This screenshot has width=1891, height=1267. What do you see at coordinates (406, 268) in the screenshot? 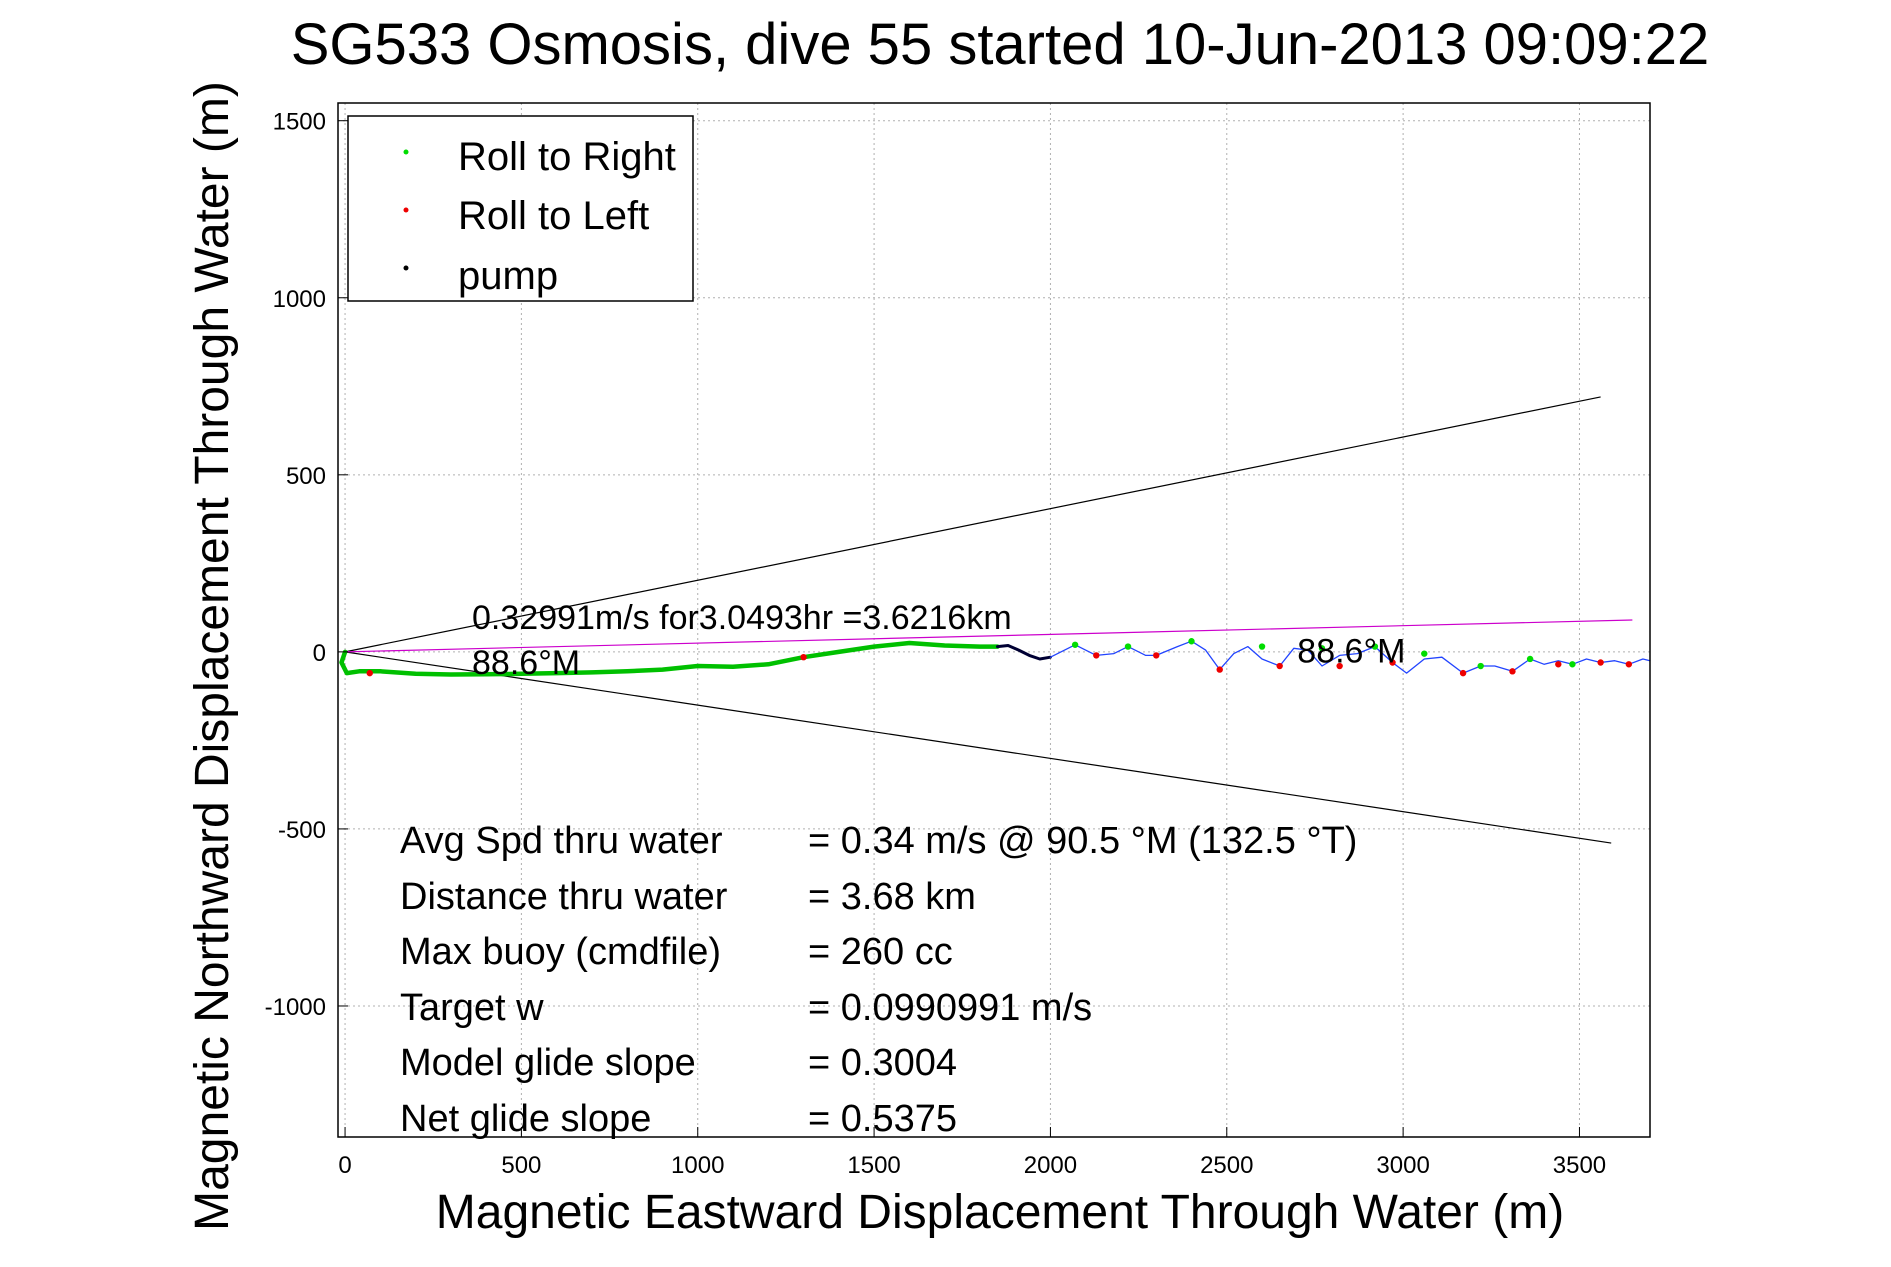
I see `legend-marker-pump` at bounding box center [406, 268].